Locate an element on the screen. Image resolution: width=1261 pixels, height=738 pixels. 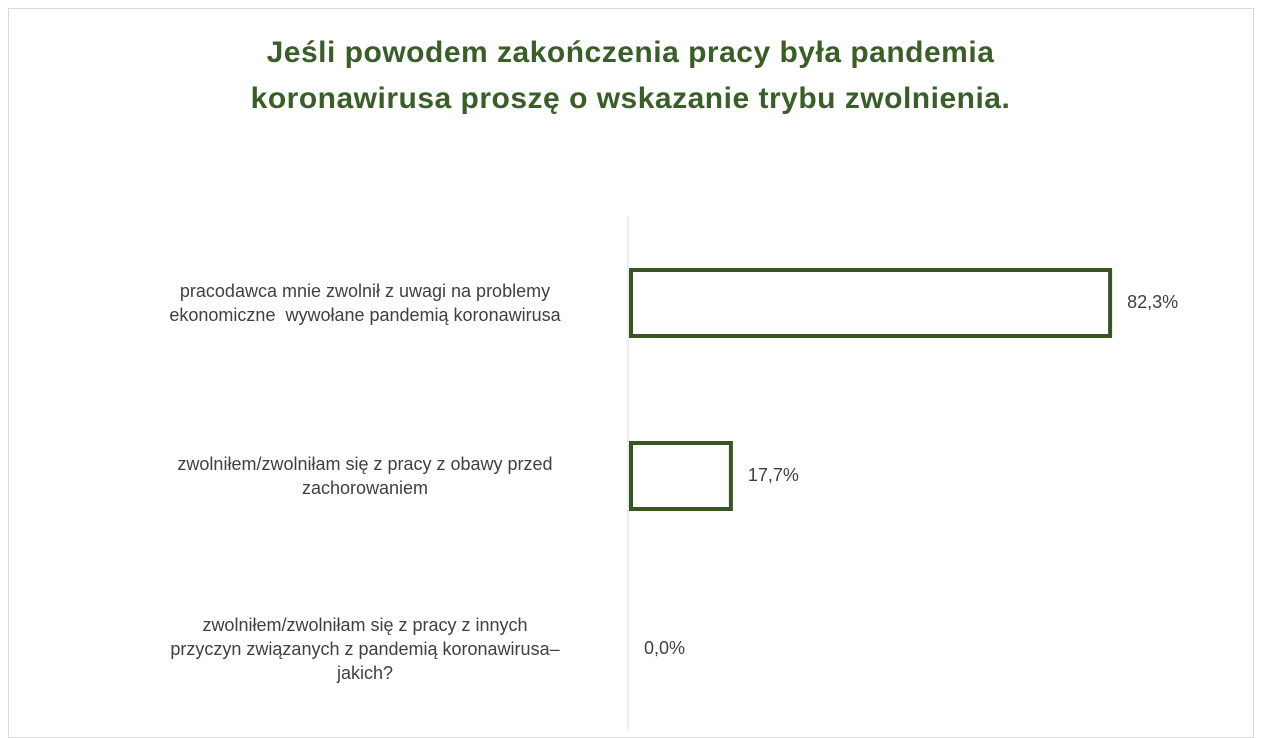
value-label: 0,0% is located at coordinates (664, 648).